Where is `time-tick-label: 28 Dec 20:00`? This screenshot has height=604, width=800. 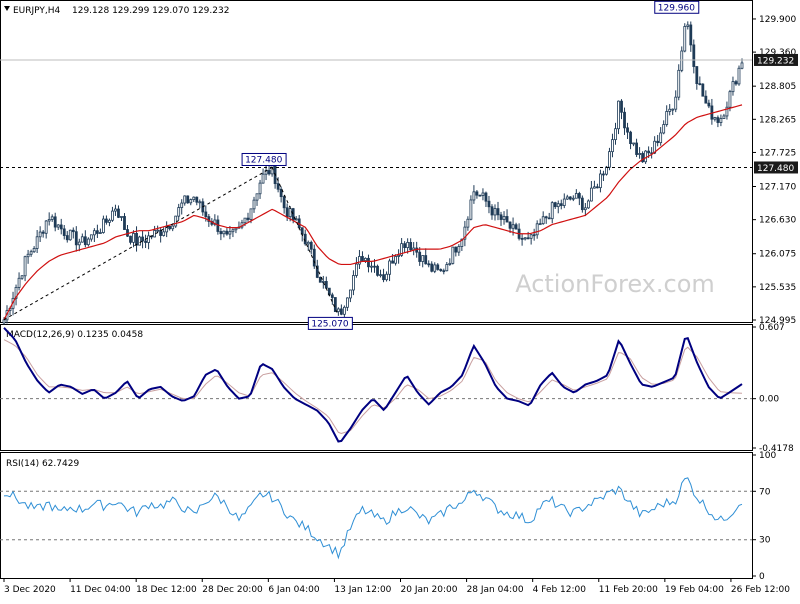
time-tick-label: 28 Dec 20:00 is located at coordinates (232, 590).